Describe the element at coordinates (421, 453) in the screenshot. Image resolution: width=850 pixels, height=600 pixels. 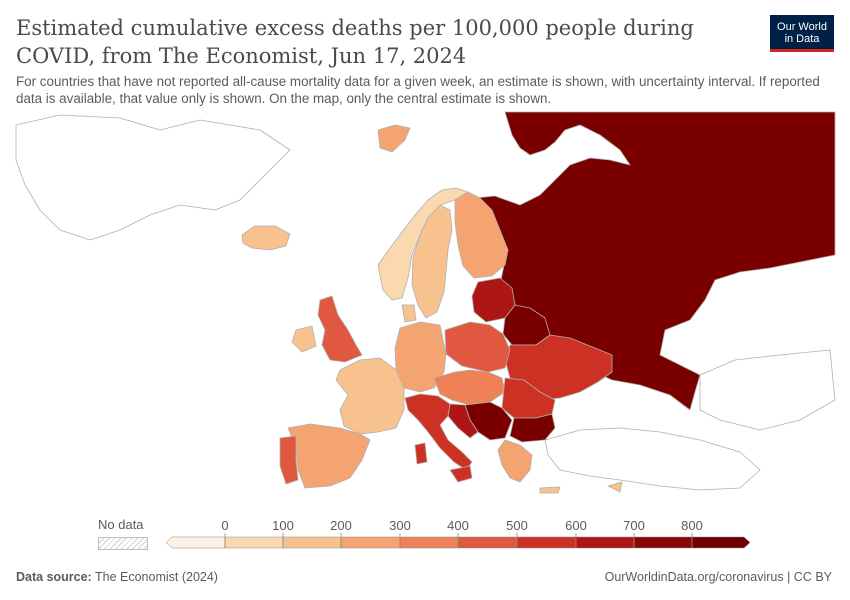
I see `country-sardinia` at that location.